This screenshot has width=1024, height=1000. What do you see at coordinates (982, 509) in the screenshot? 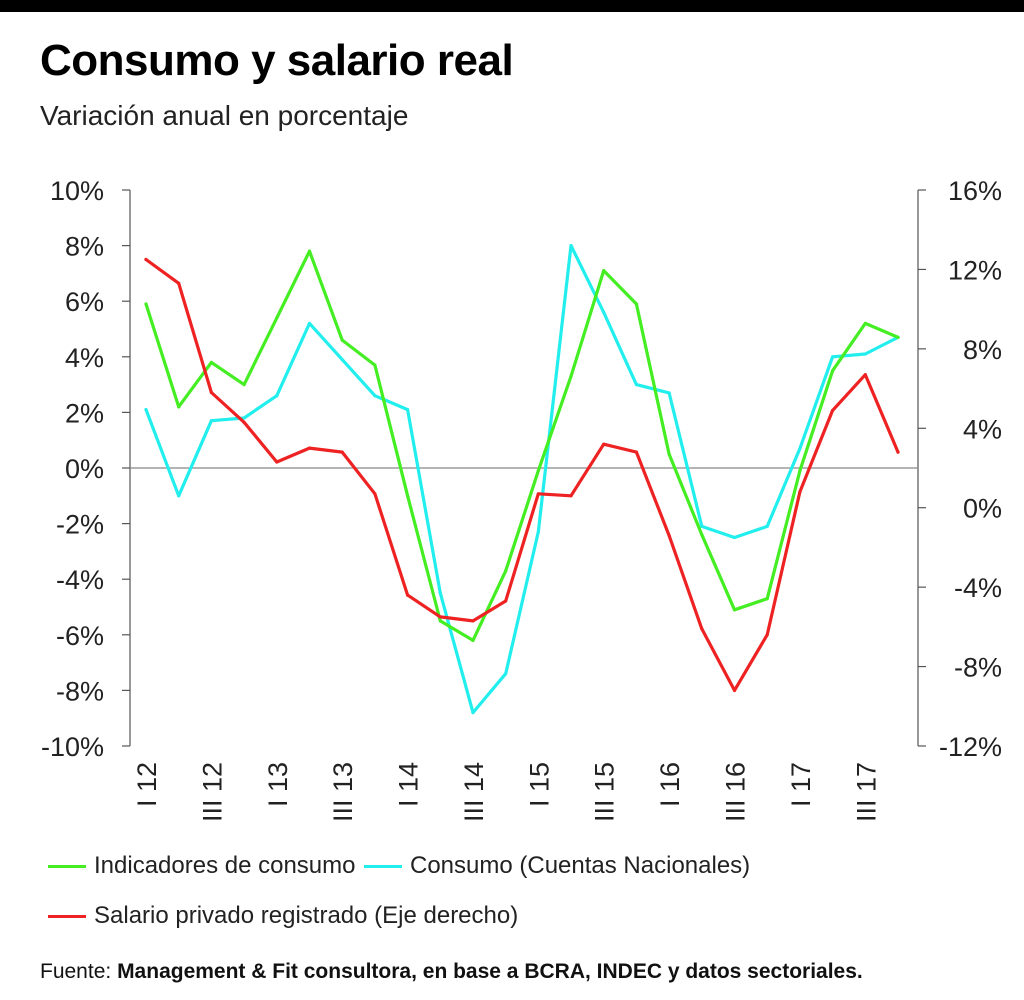
I see `right-axis-tick-label: 0%` at bounding box center [982, 509].